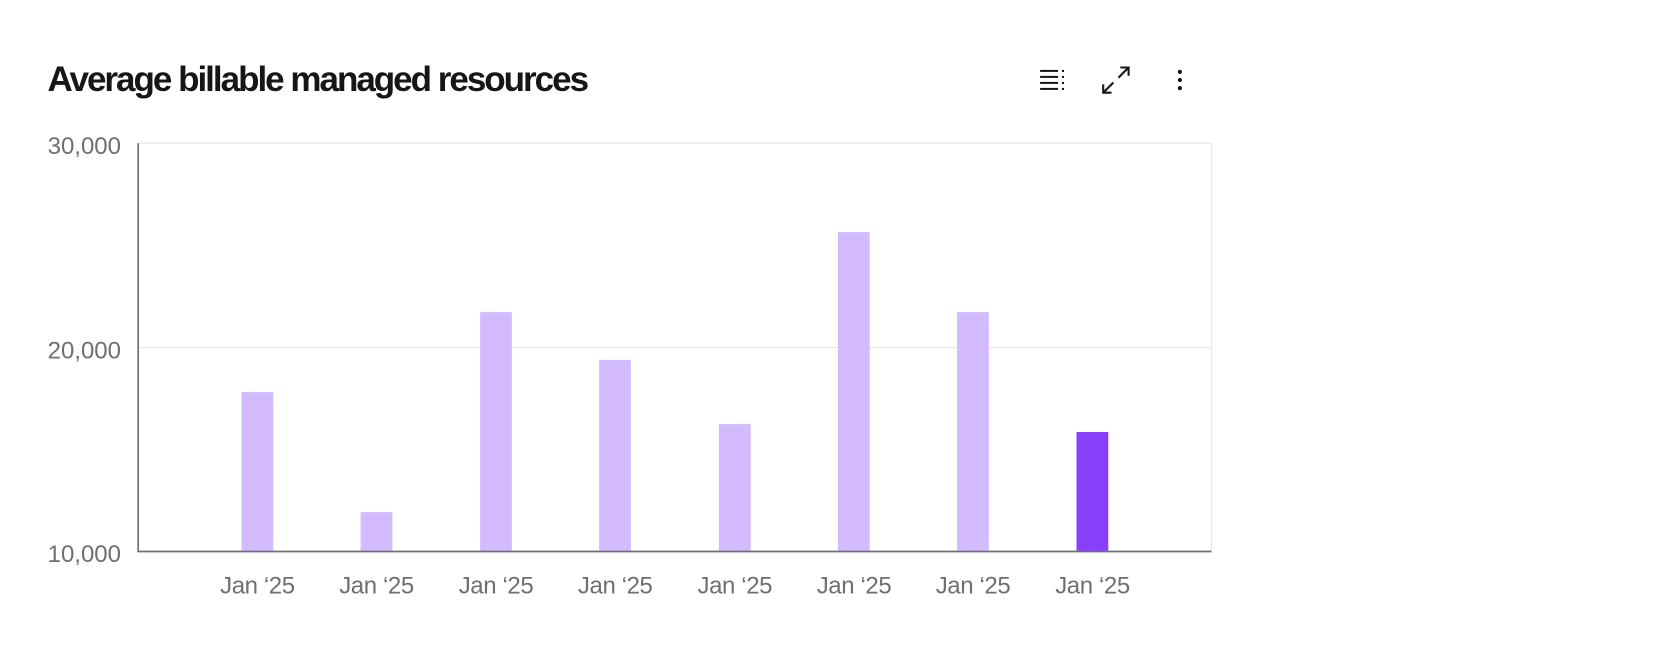 The height and width of the screenshot is (648, 1672). I want to click on svg-text: 30,000, so click(84, 146).